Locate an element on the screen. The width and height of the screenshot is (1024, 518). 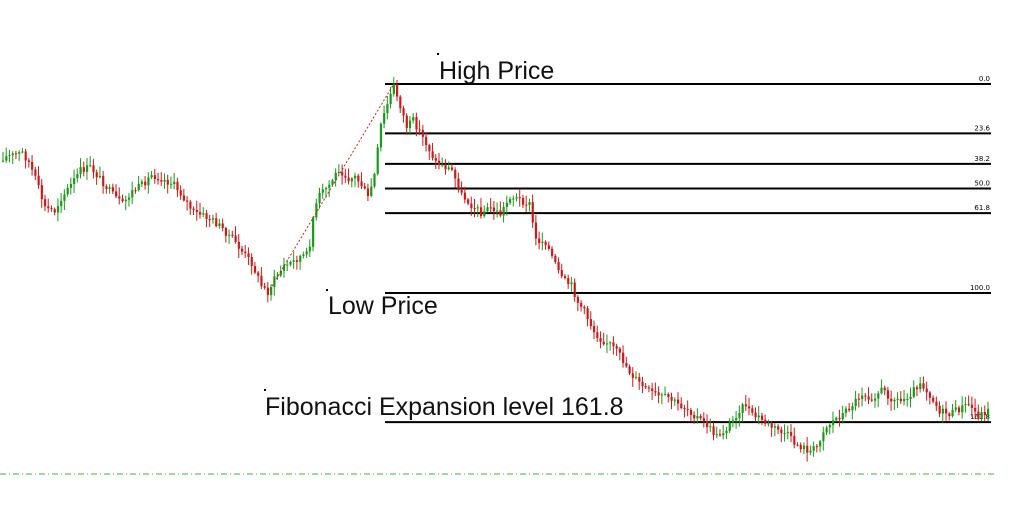
fib-level-label: 61.8 is located at coordinates (982, 208).